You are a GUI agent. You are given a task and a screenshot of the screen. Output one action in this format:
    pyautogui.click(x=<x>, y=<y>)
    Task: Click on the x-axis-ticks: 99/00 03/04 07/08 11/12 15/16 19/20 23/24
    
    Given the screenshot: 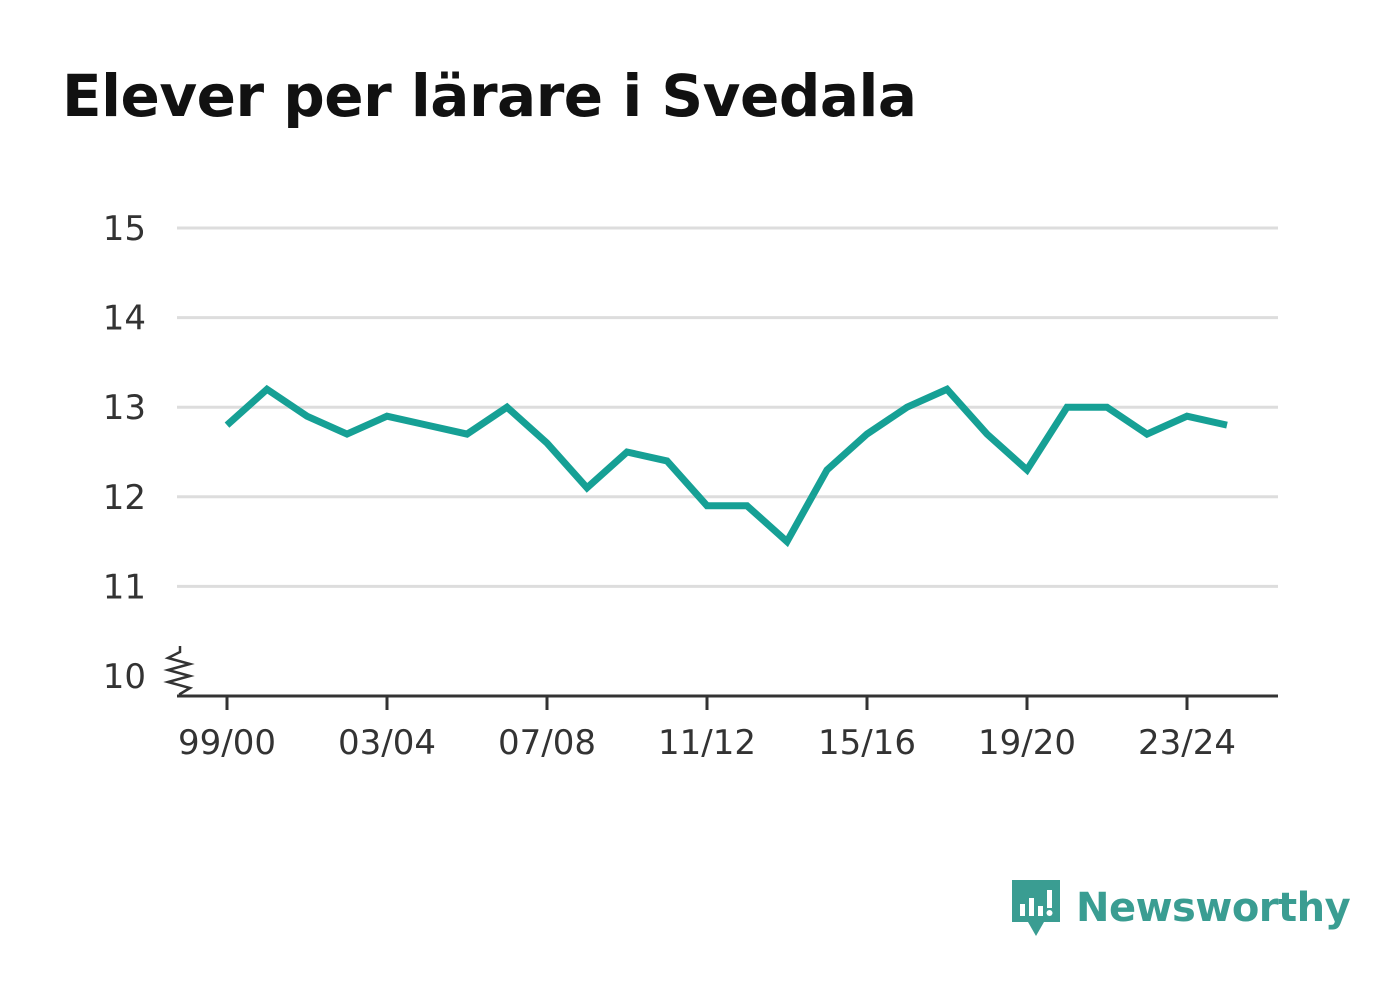 What is the action you would take?
    pyautogui.click(x=707, y=729)
    